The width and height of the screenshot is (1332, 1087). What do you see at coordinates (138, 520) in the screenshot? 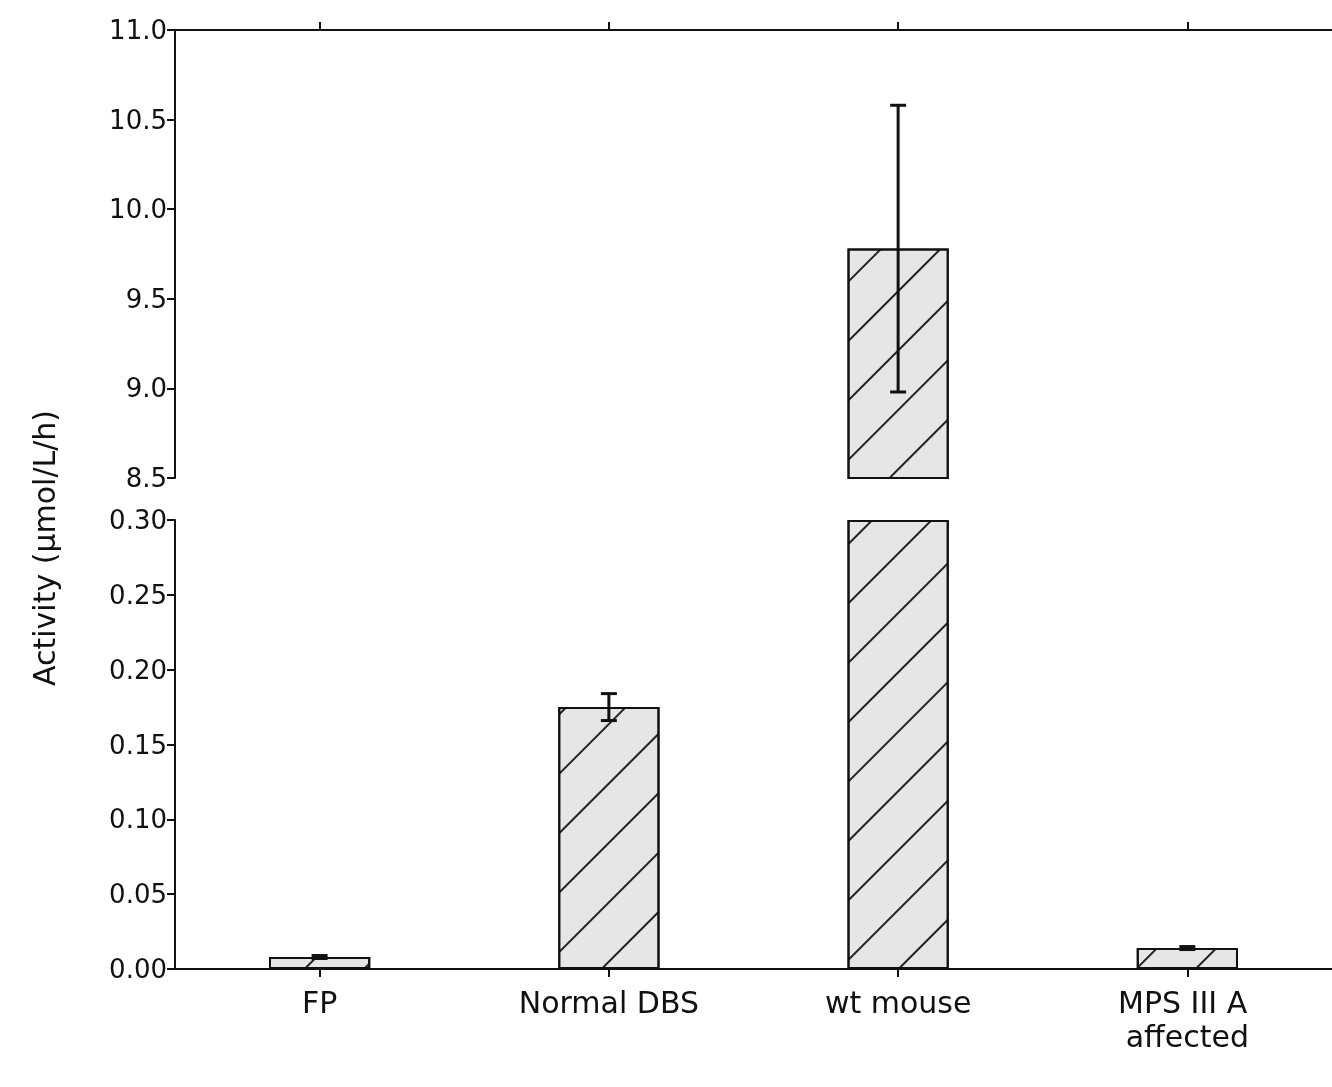
I see `y-tick-label: 0.30` at bounding box center [138, 520].